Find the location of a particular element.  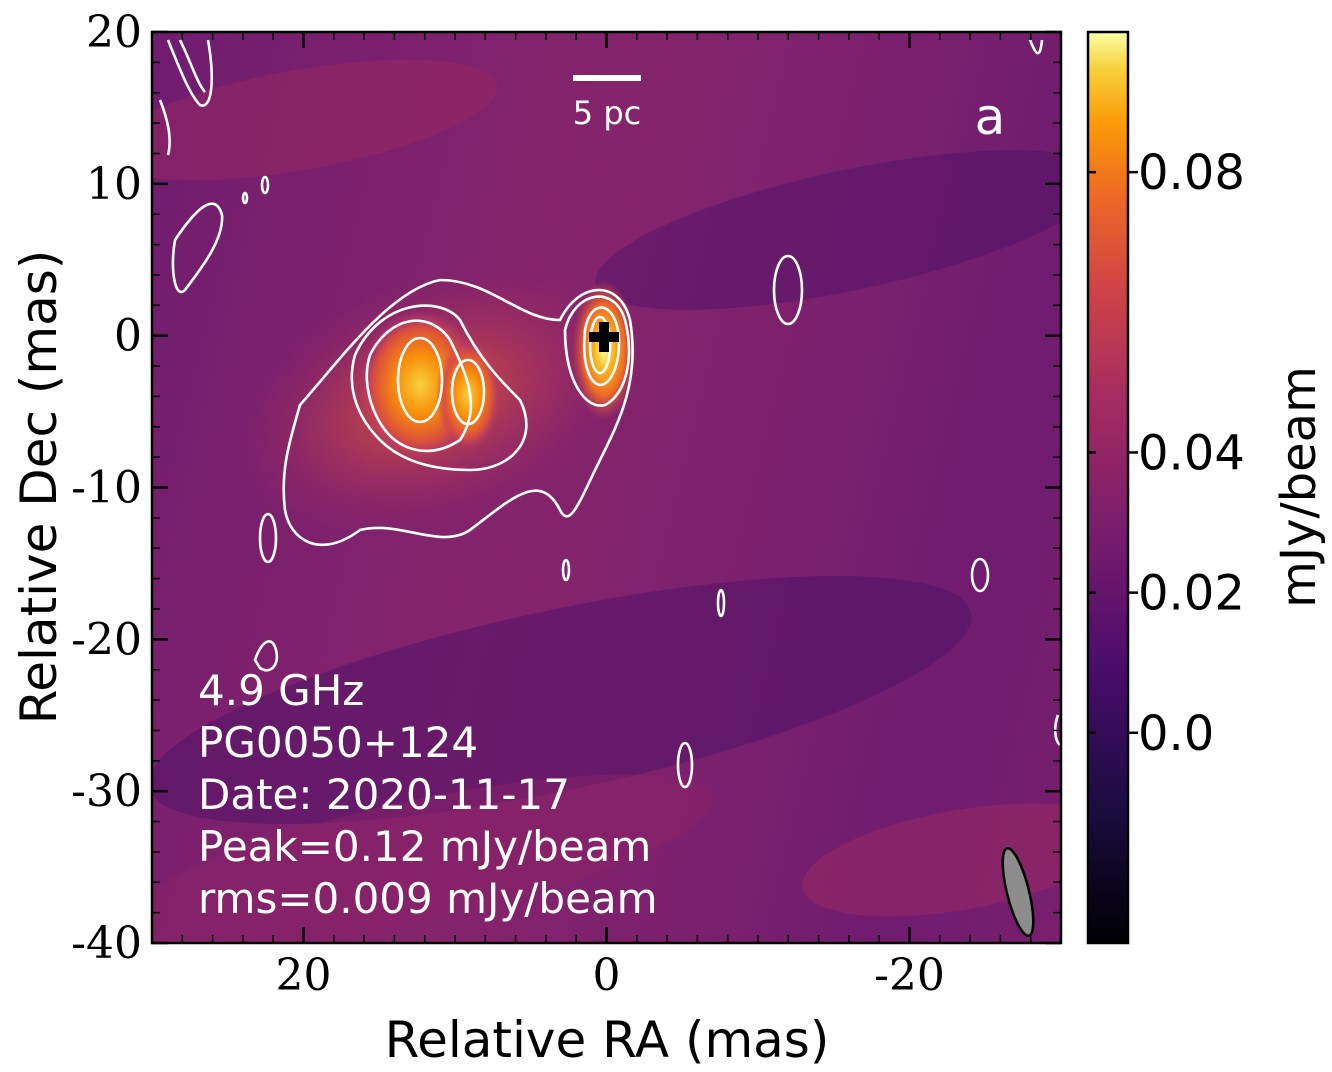

y-axis-title: Relative Dec (mas) is located at coordinates (39, 487).